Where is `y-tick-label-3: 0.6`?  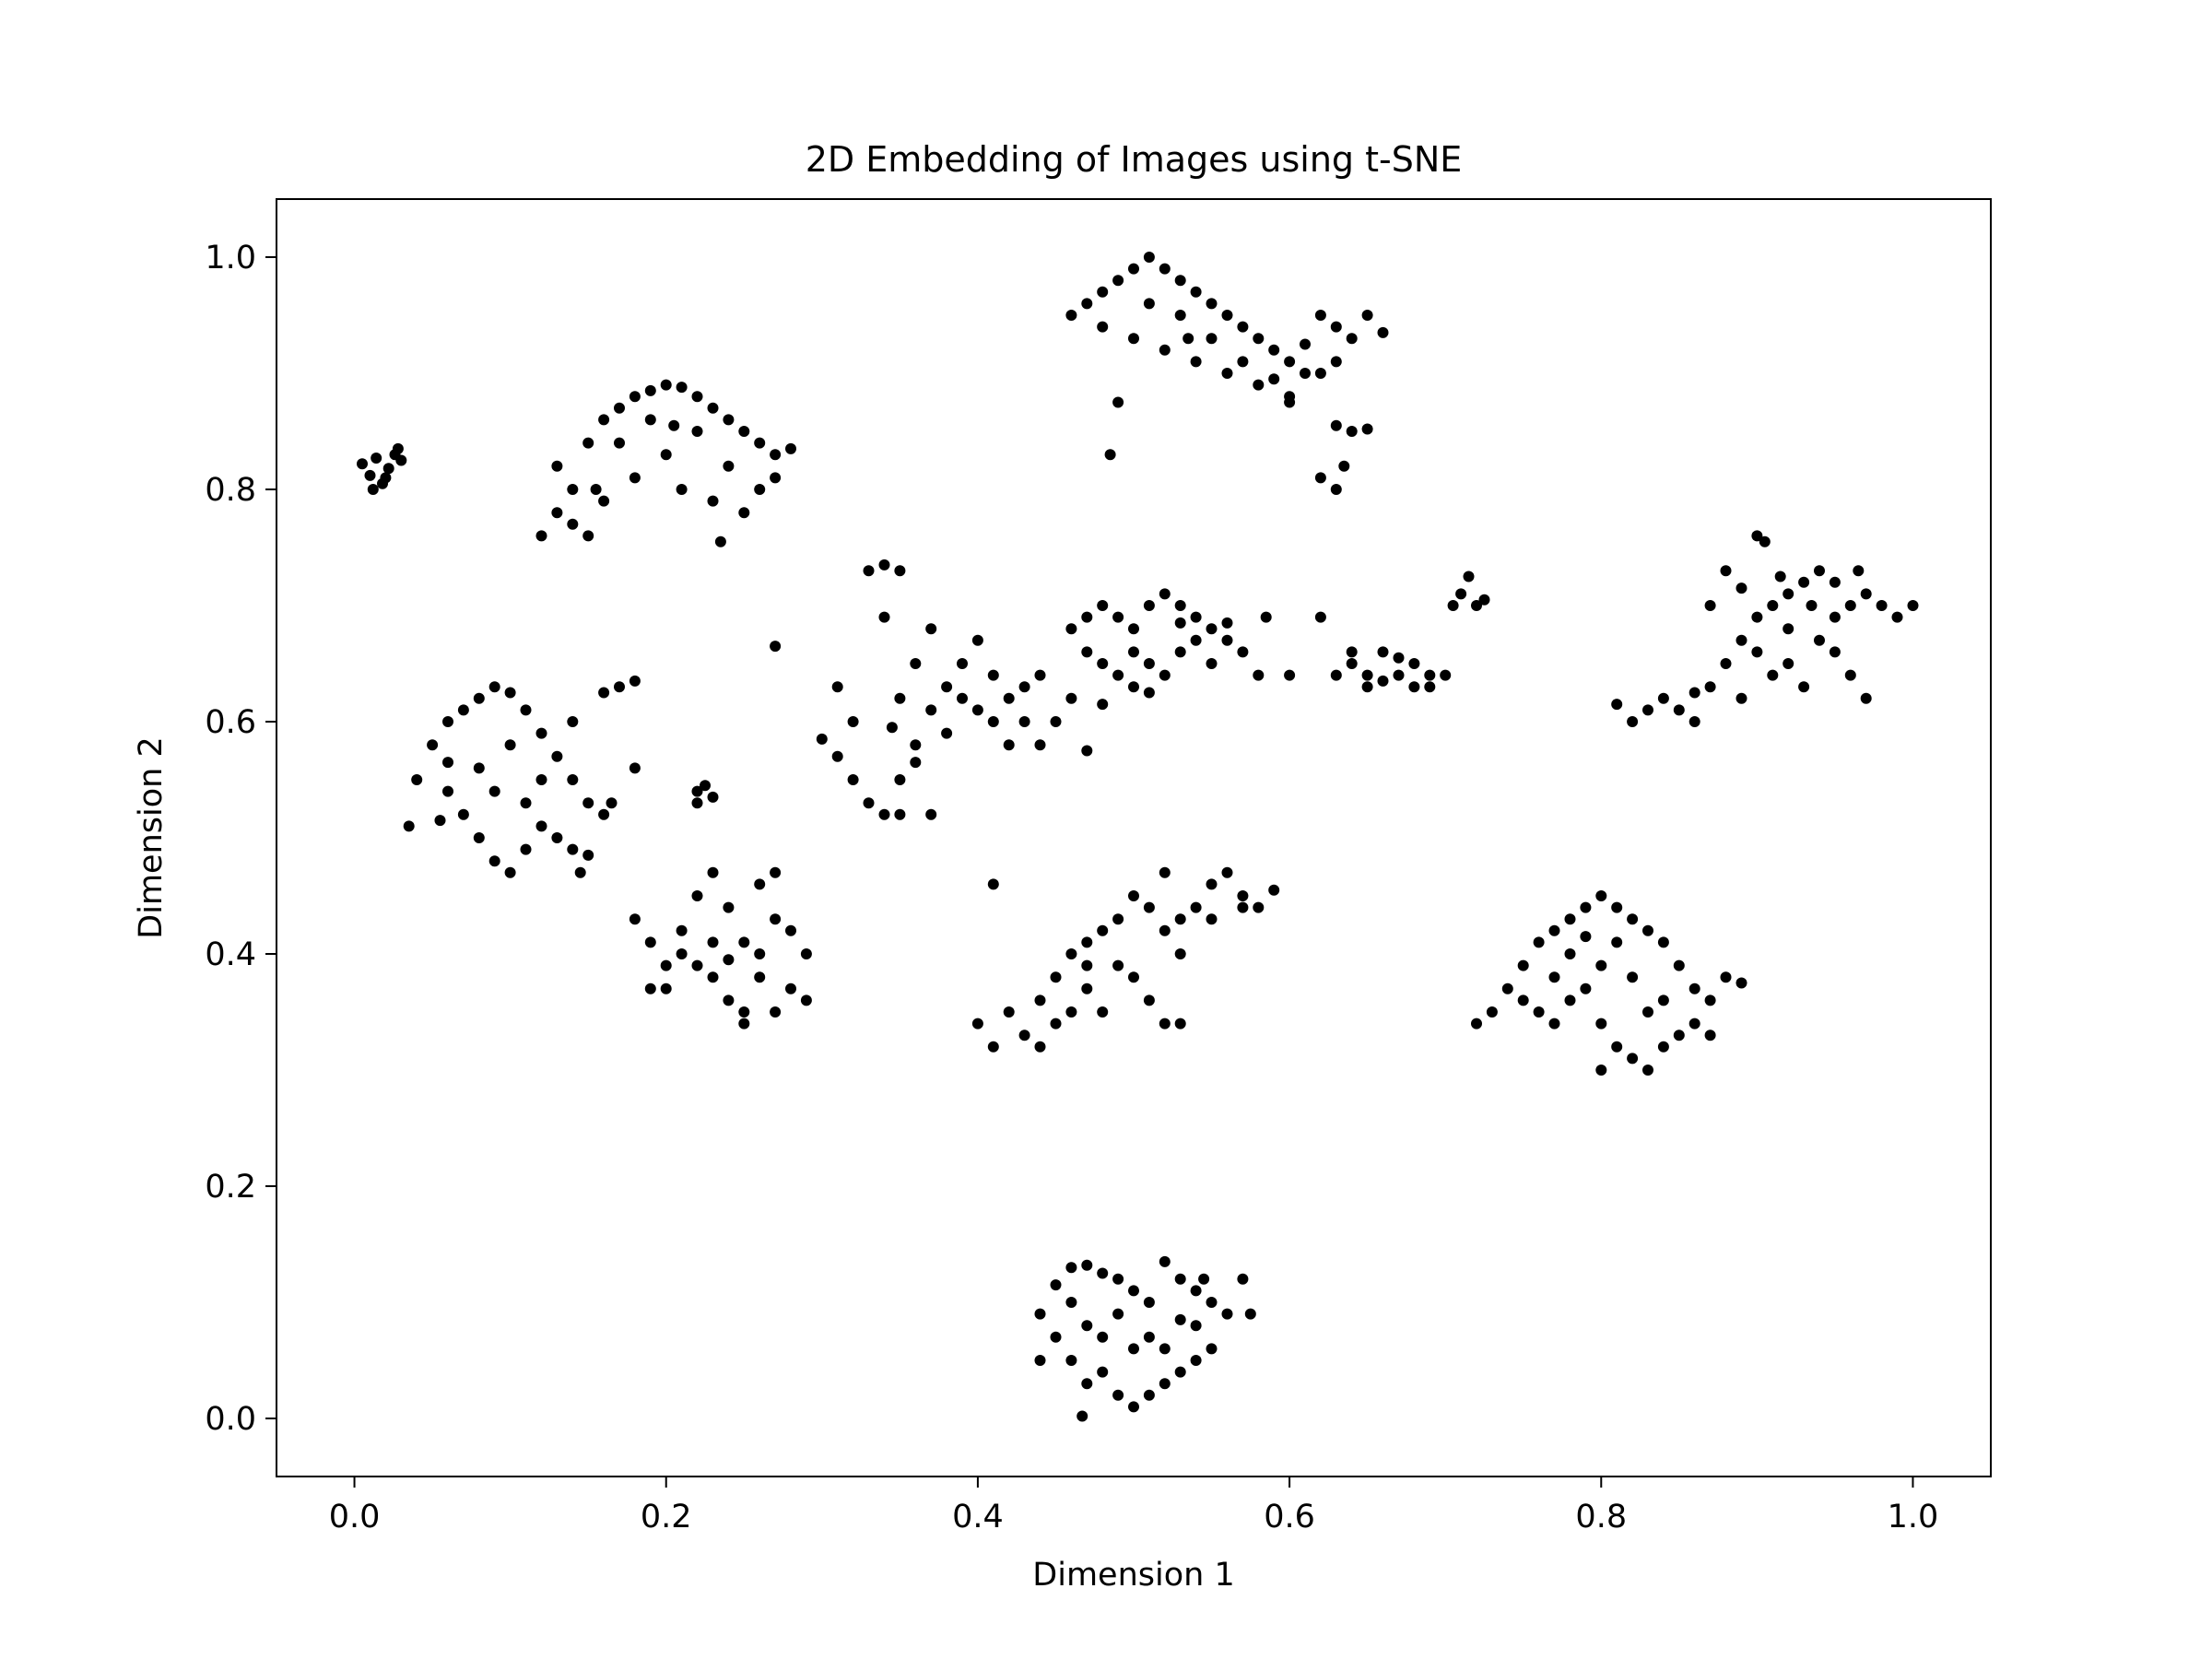
y-tick-label-3: 0.6 is located at coordinates (230, 722).